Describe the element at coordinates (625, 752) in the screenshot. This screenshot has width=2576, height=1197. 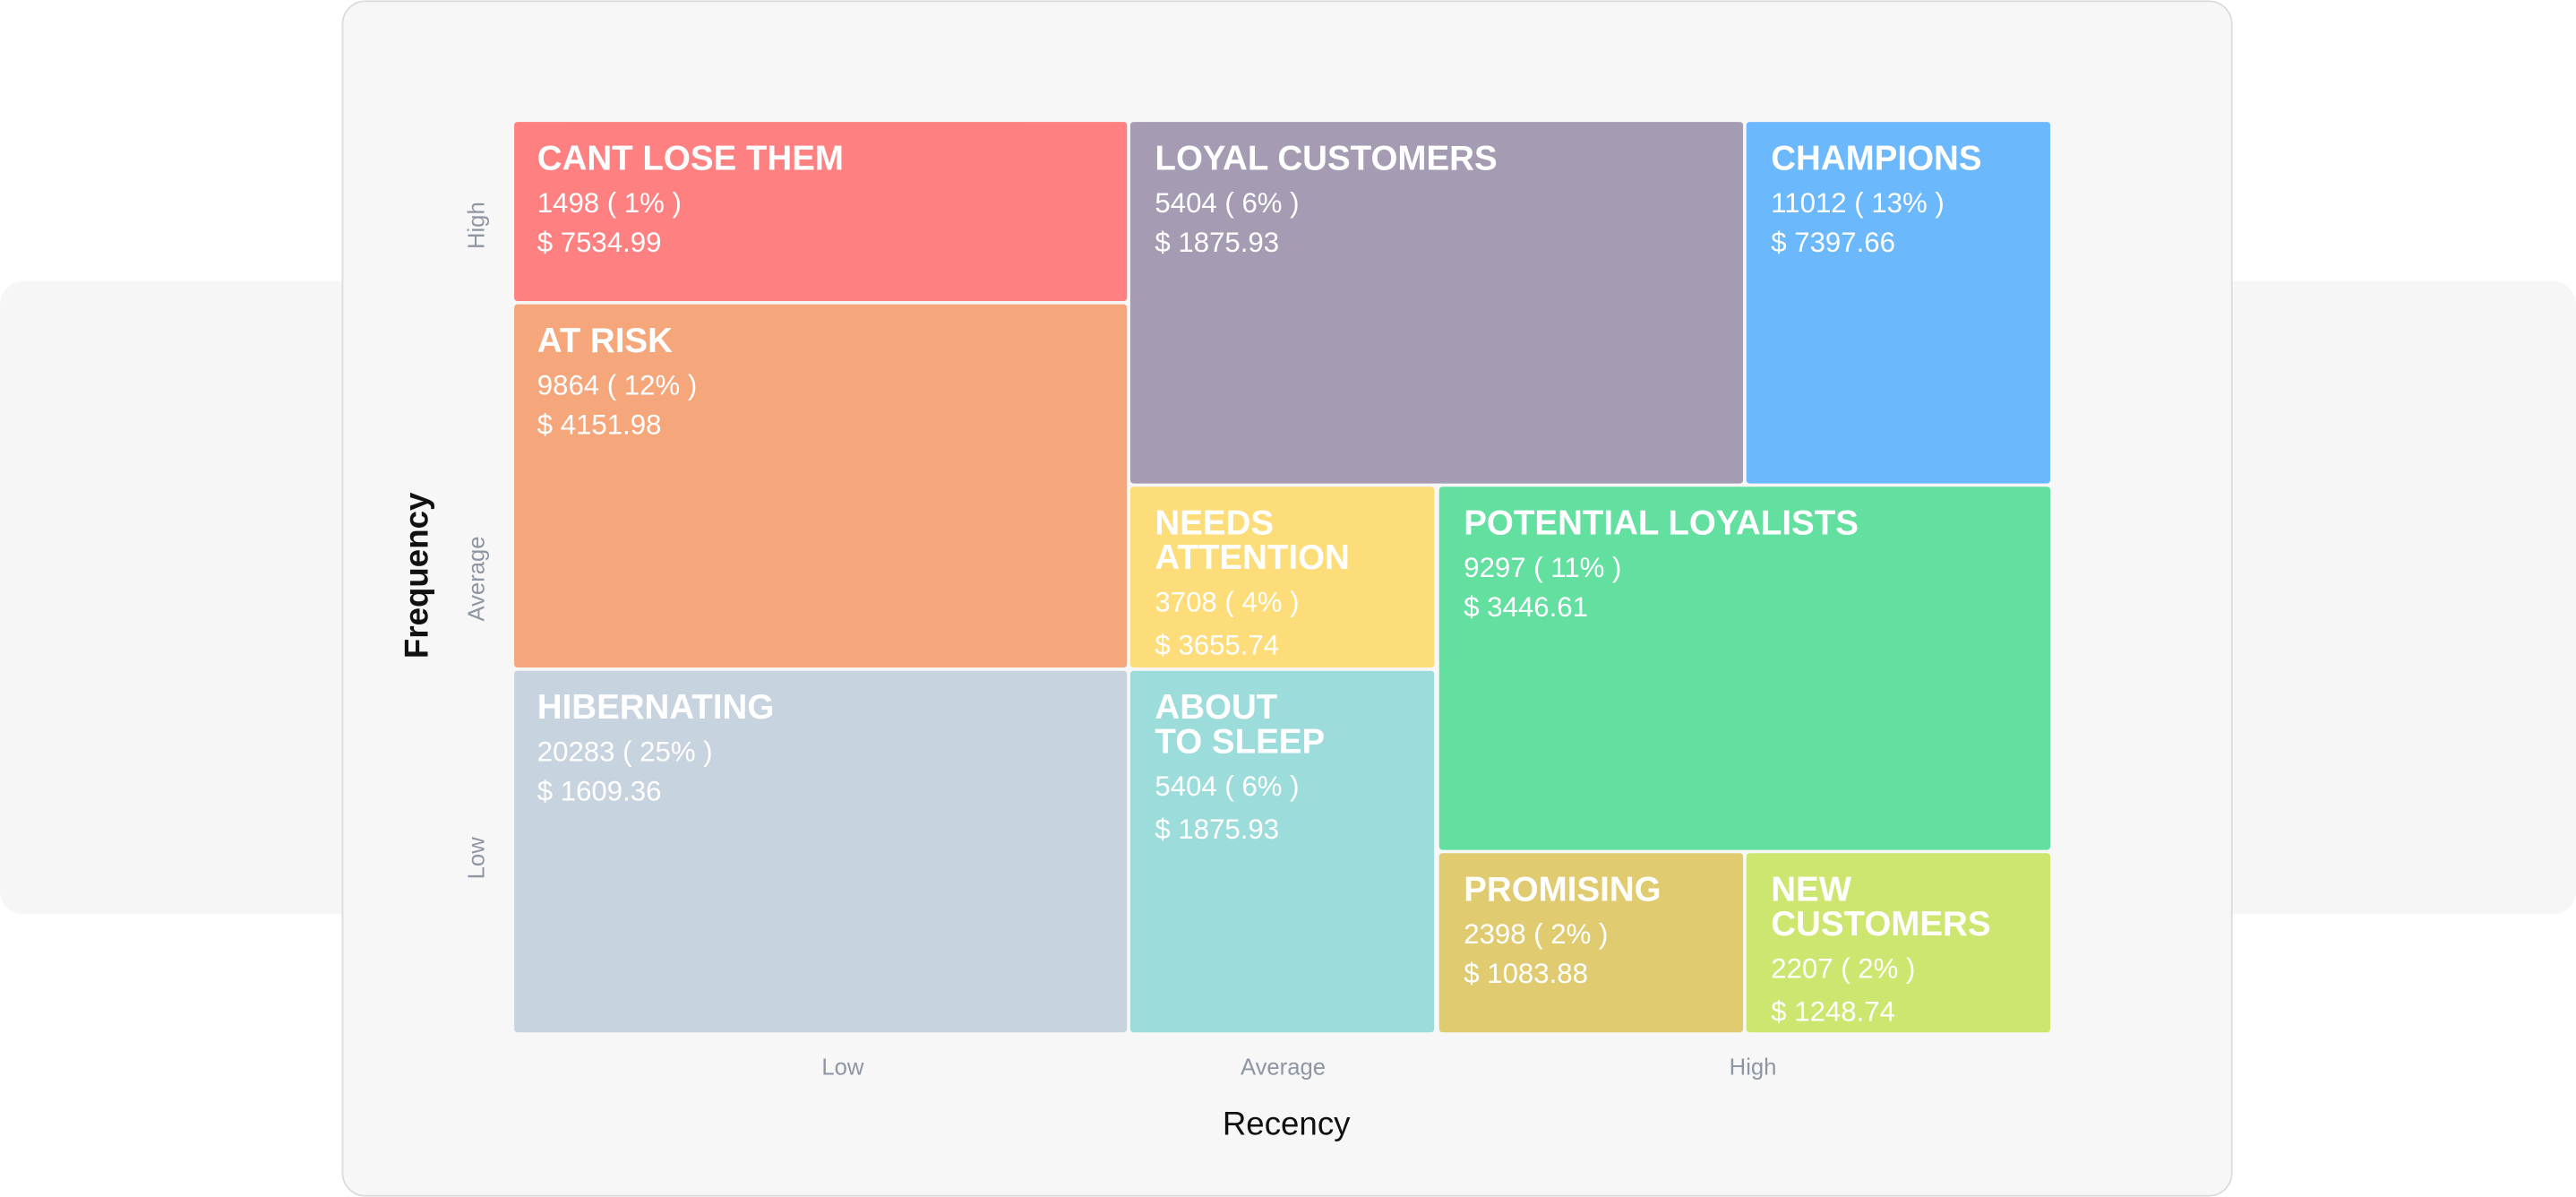
I see `segment-count: 20283 ( 25% )` at that location.